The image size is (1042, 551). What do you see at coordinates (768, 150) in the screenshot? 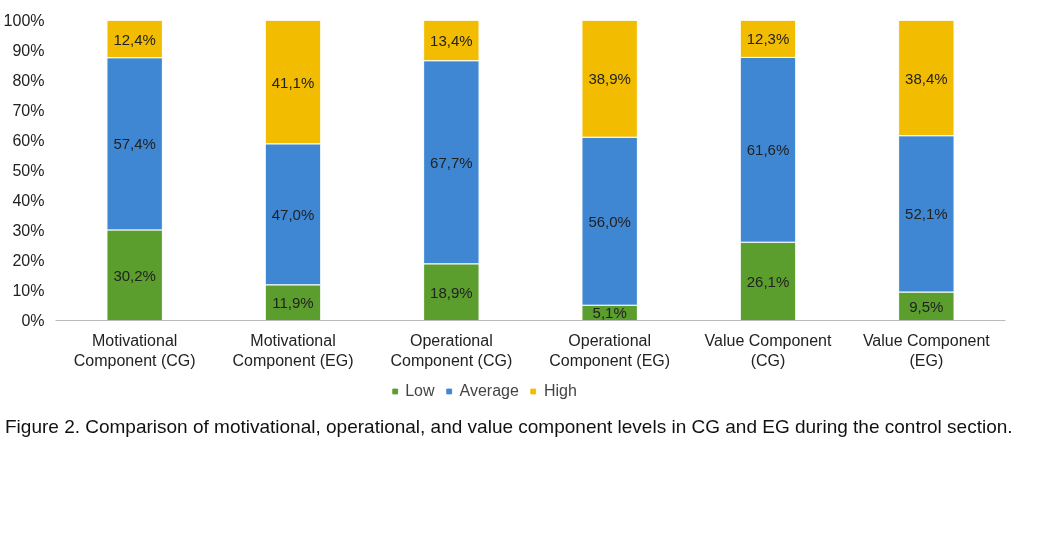
I see `data-label: 61,6%` at bounding box center [768, 150].